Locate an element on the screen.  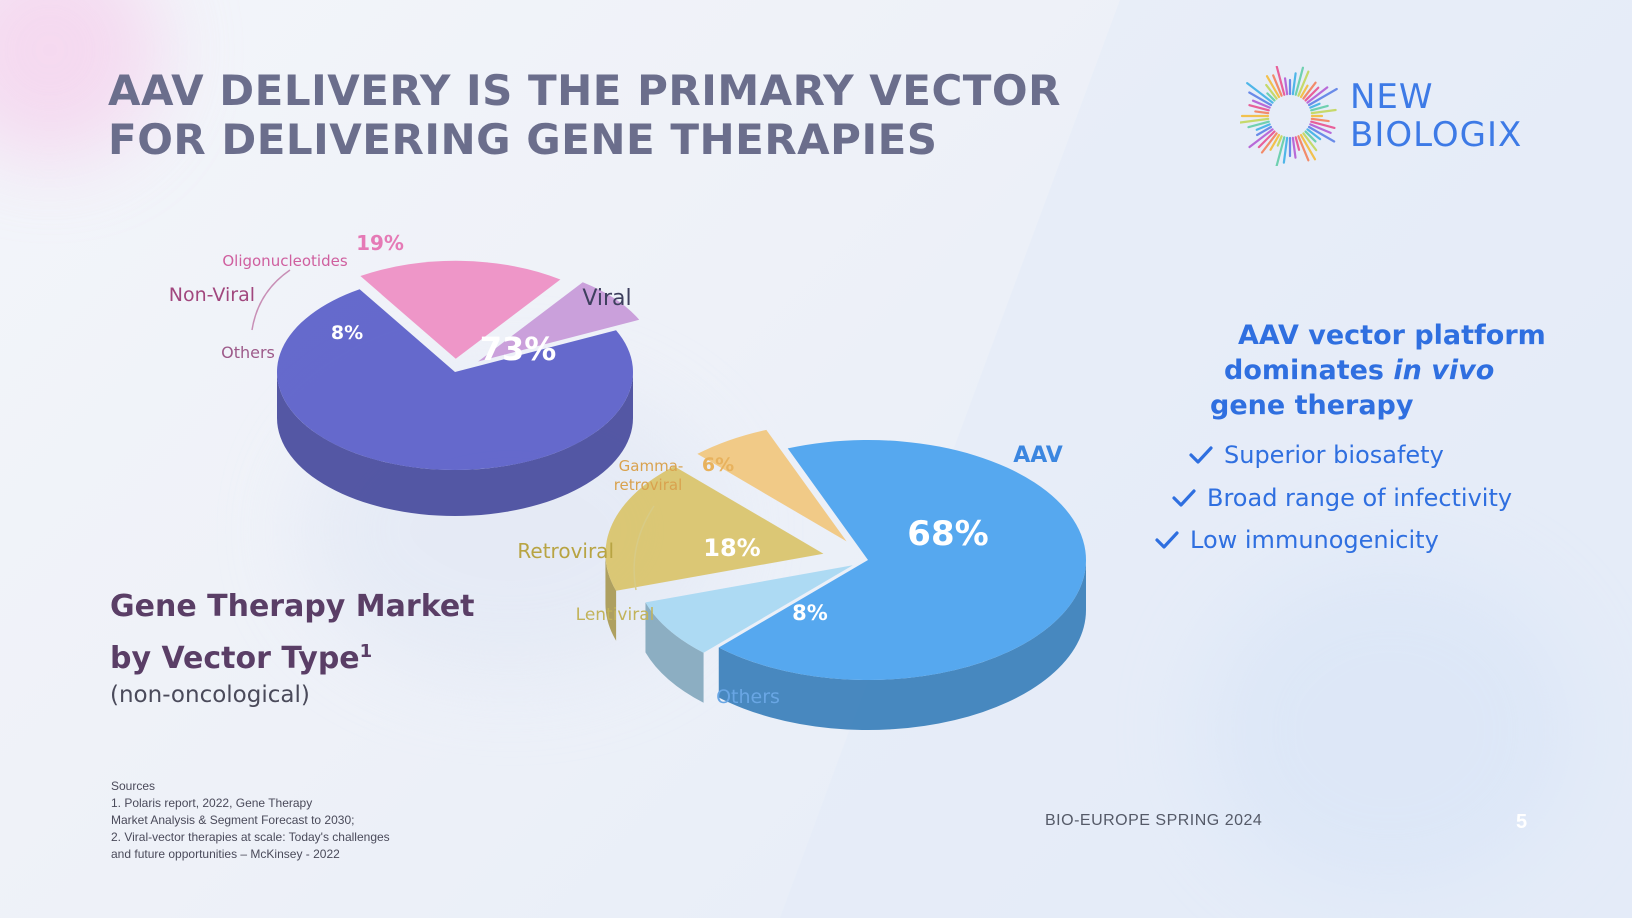
bullet-item: Low immunogenicity is located at coordinates (1296, 540).